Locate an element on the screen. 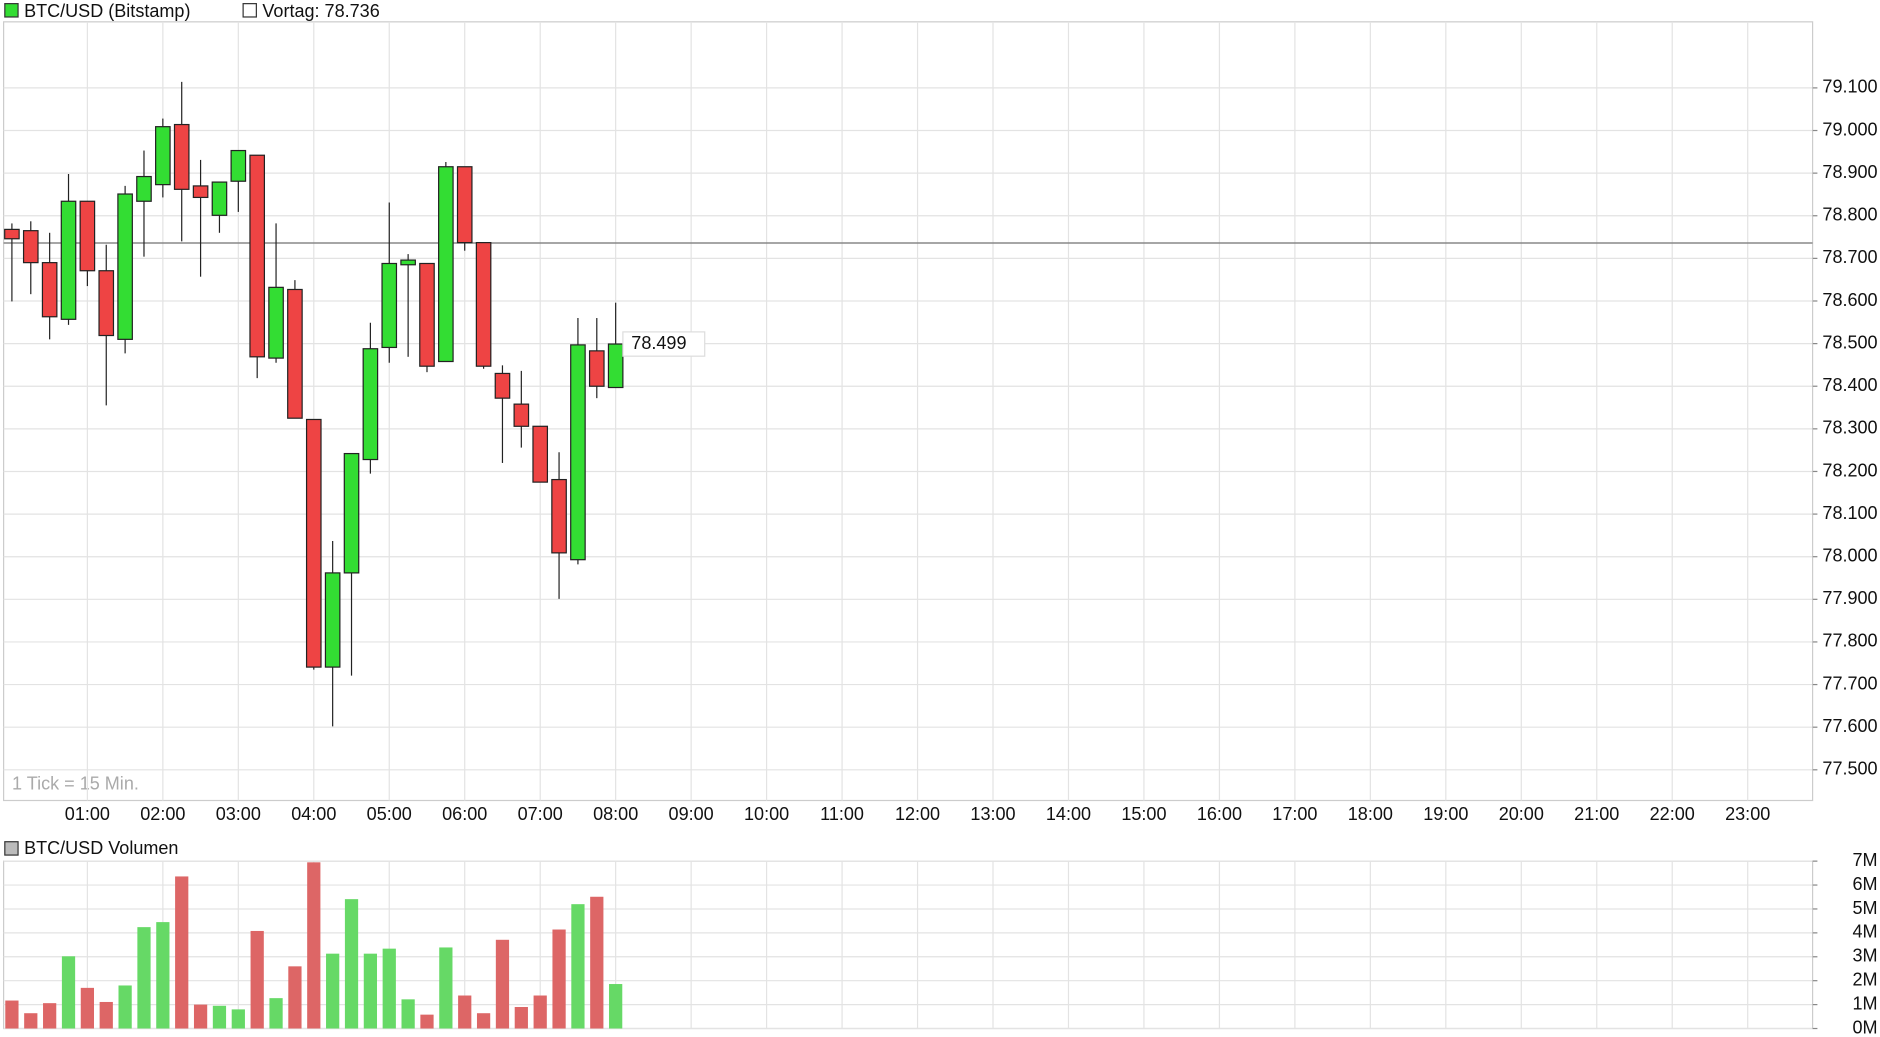  x-tick-label: 13:00 is located at coordinates (992, 814).